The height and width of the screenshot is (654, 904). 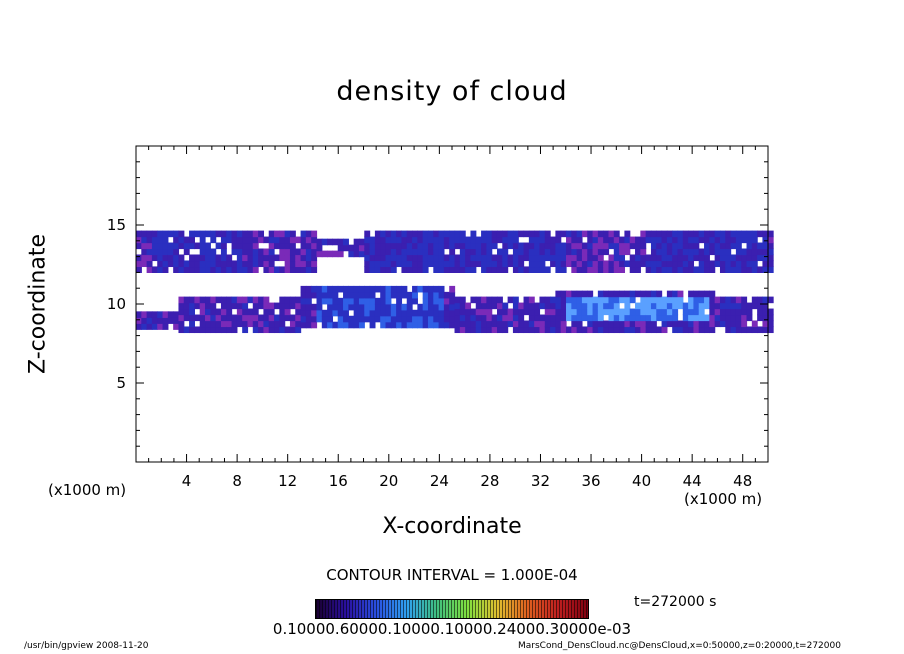 What do you see at coordinates (742, 481) in the screenshot?
I see `x-tick-label: 48` at bounding box center [742, 481].